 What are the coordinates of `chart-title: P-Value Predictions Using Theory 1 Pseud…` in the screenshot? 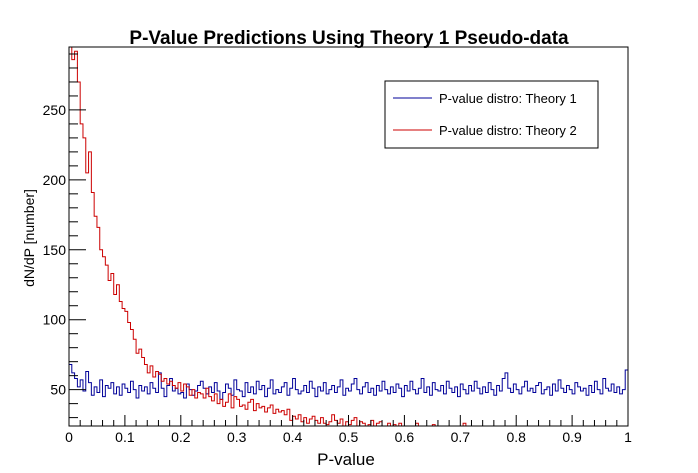 It's located at (349, 38).